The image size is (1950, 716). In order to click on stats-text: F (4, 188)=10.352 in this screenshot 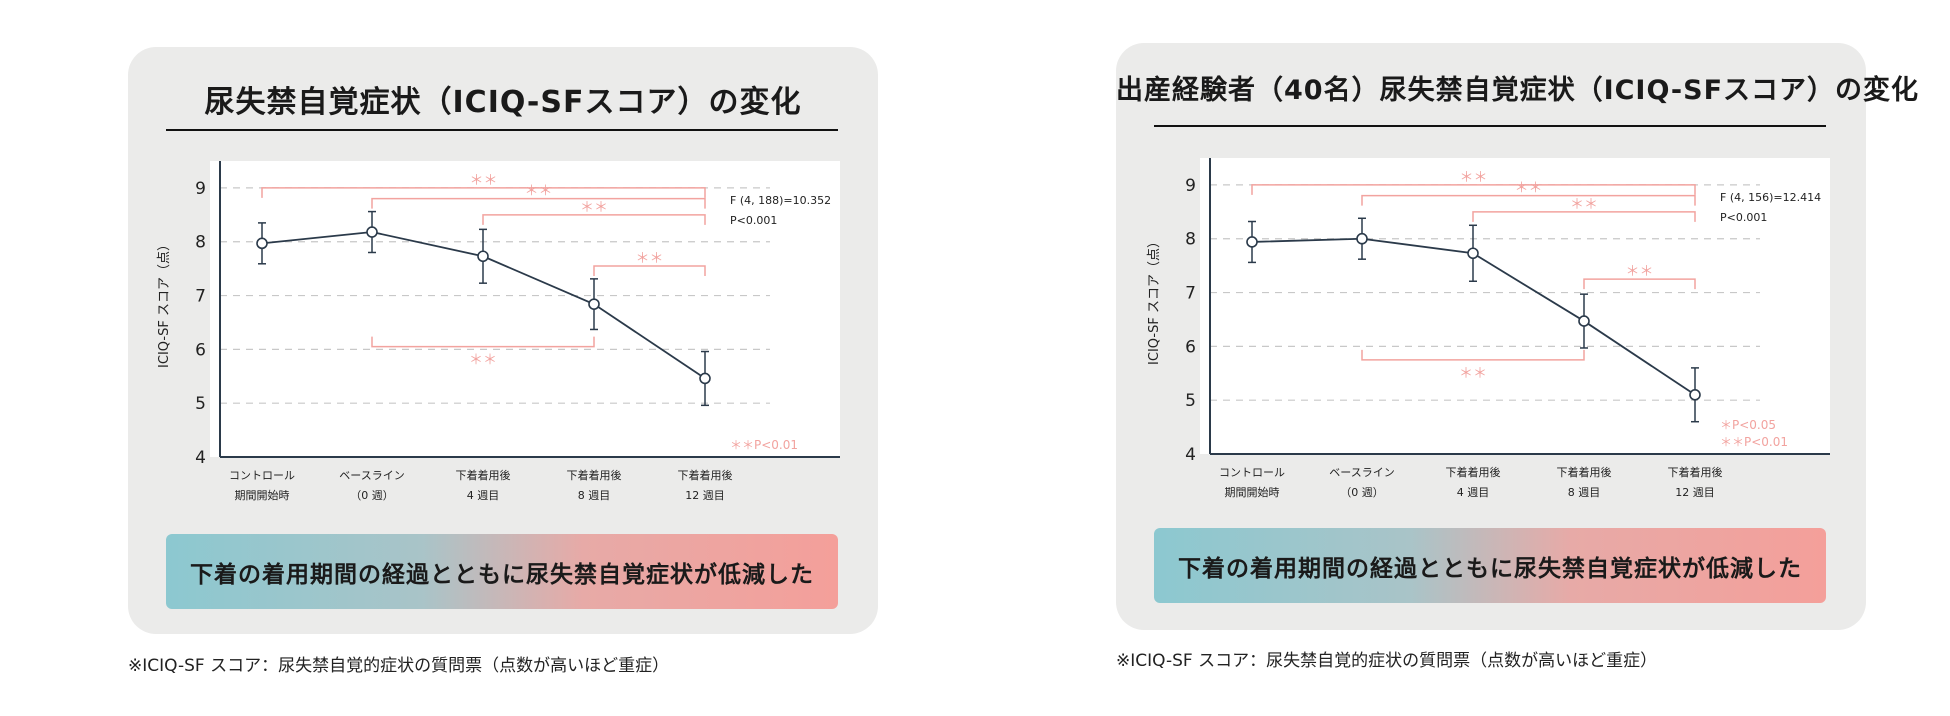, I will do `click(780, 200)`.